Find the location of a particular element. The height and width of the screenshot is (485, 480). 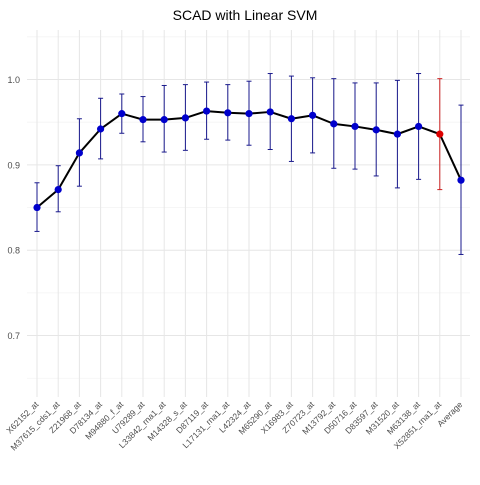

y-tick-label: 0.7 is located at coordinates (13, 336).